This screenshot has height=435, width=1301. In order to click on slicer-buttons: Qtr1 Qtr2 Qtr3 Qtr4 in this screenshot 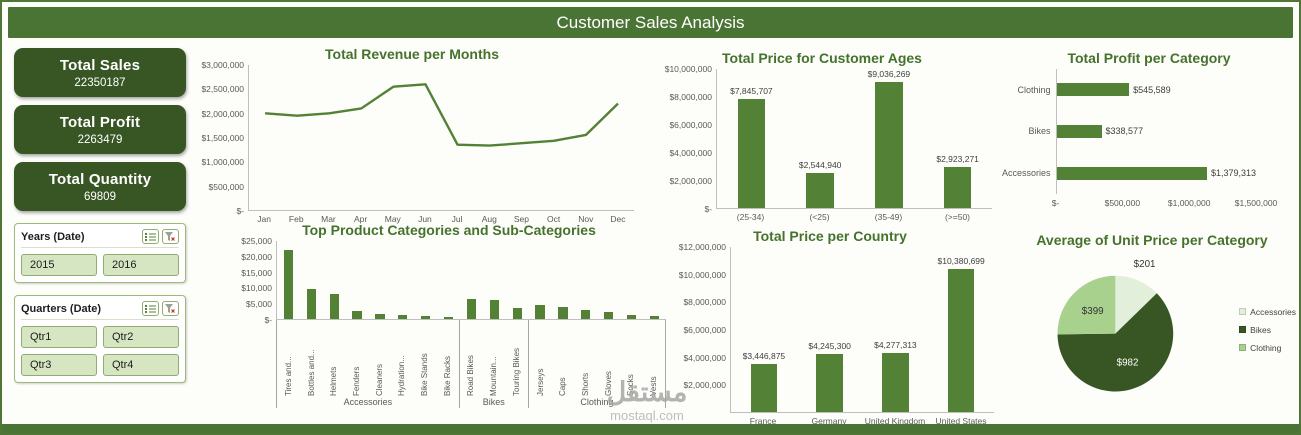, I will do `click(100, 351)`.